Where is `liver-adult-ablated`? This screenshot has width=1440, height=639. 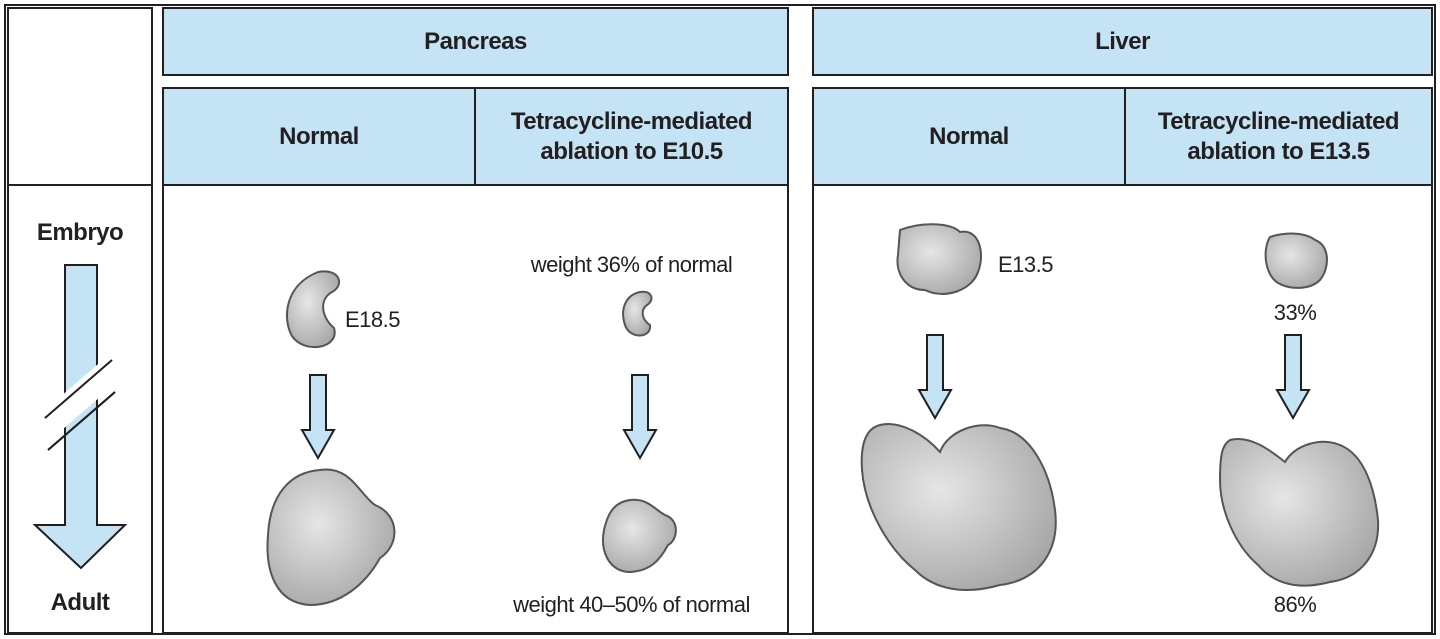 liver-adult-ablated is located at coordinates (1299, 512).